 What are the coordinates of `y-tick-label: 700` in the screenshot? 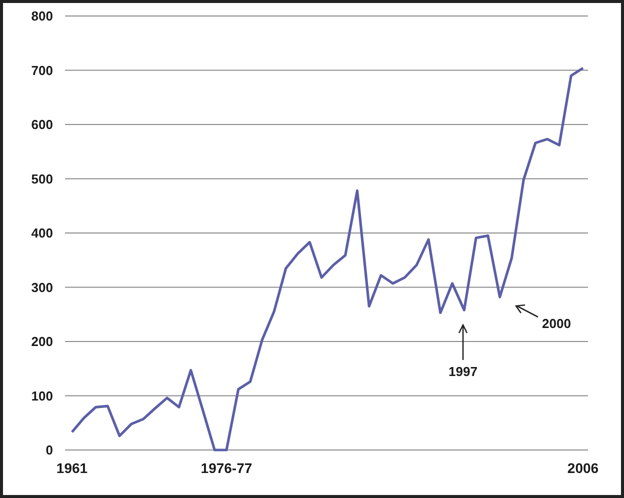 It's located at (42, 70).